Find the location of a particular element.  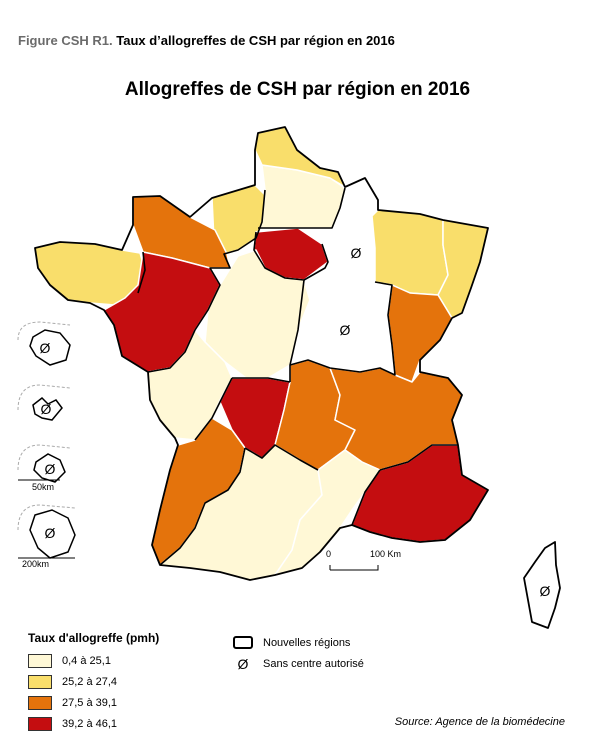

legend-title: Taux d'allogreffe (pmh) is located at coordinates (94, 638).